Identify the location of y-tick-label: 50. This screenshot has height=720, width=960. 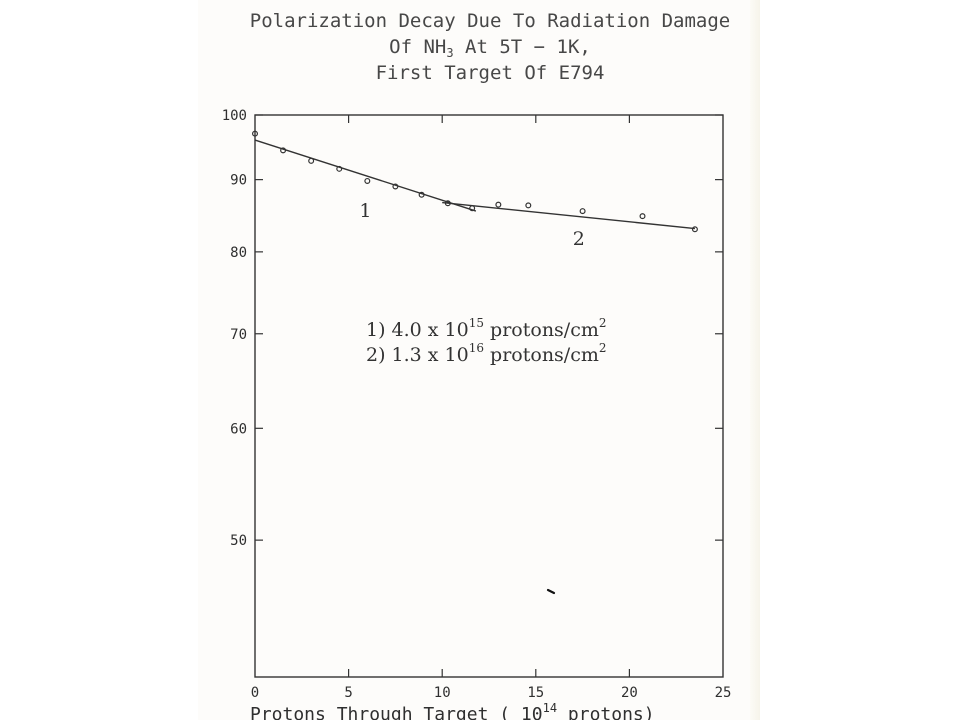
(238, 541).